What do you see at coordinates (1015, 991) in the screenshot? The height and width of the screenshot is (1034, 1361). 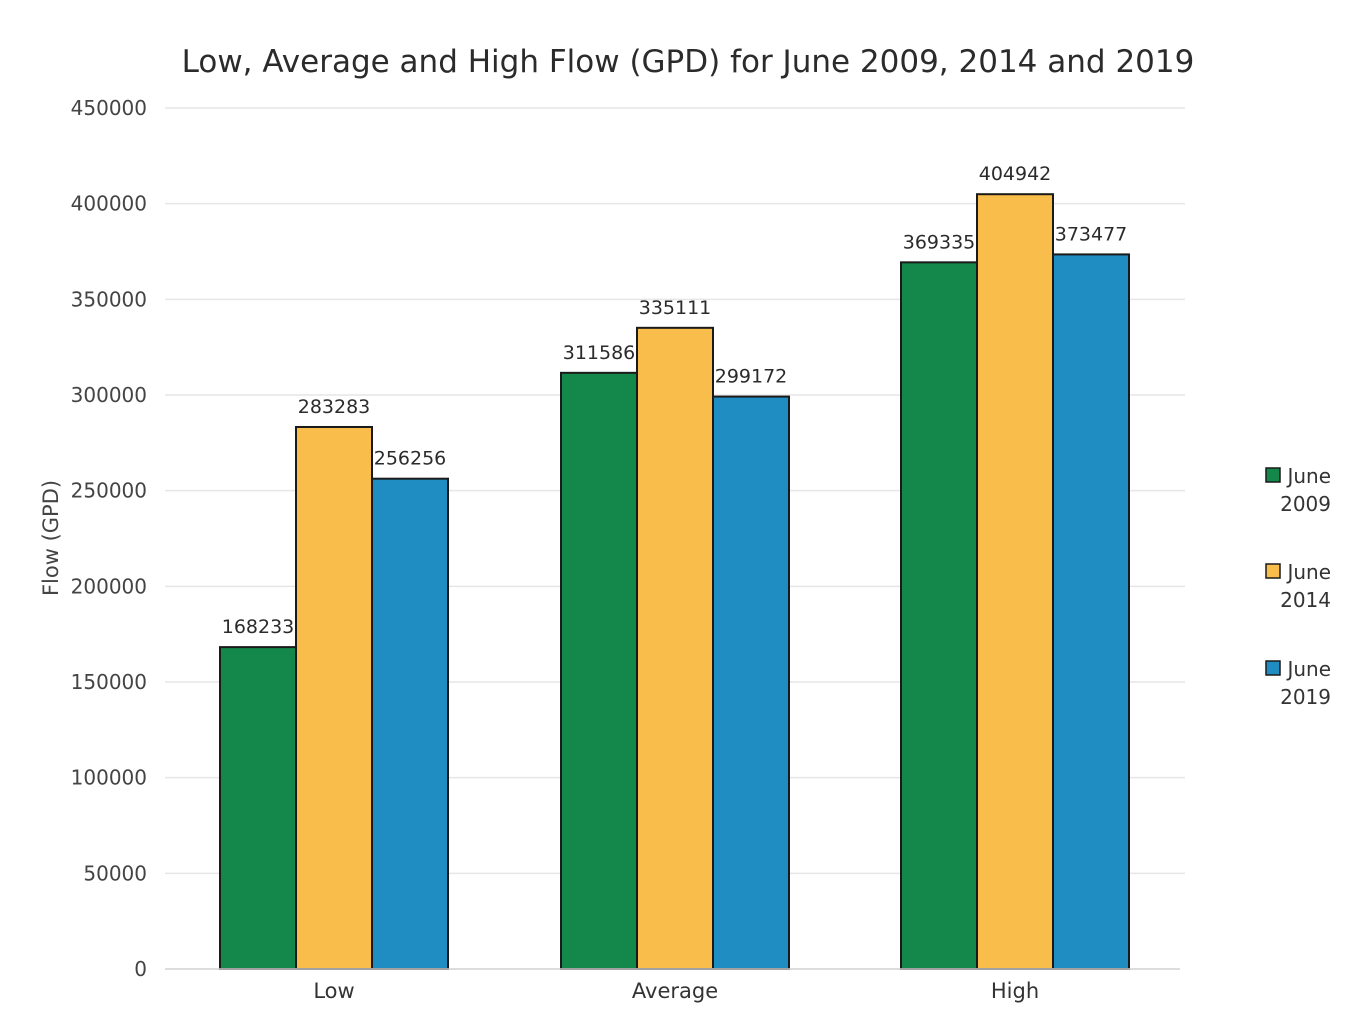 I see `category-label-high: High` at bounding box center [1015, 991].